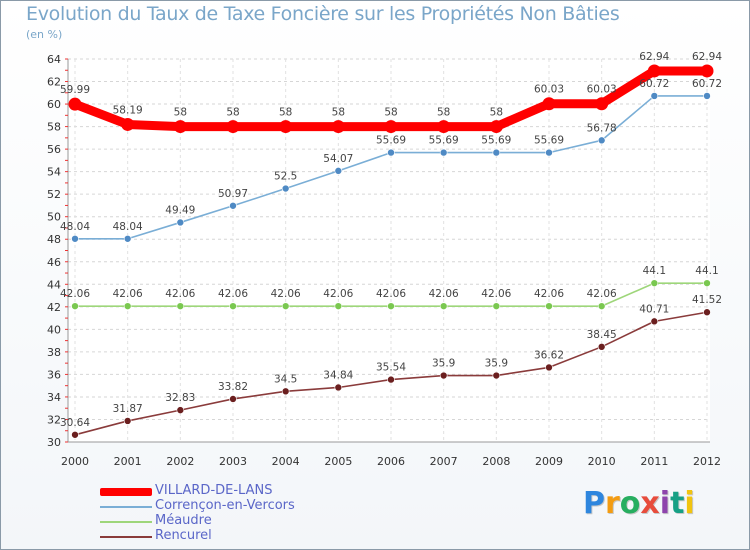  Describe the element at coordinates (128, 461) in the screenshot. I see `x-tick-label: 2001` at that location.